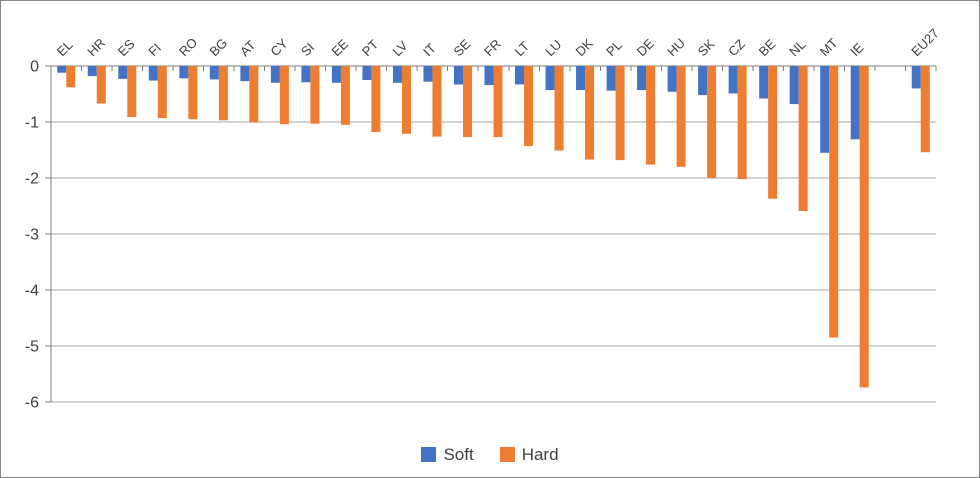  I want to click on bar-hard-AT, so click(254, 94).